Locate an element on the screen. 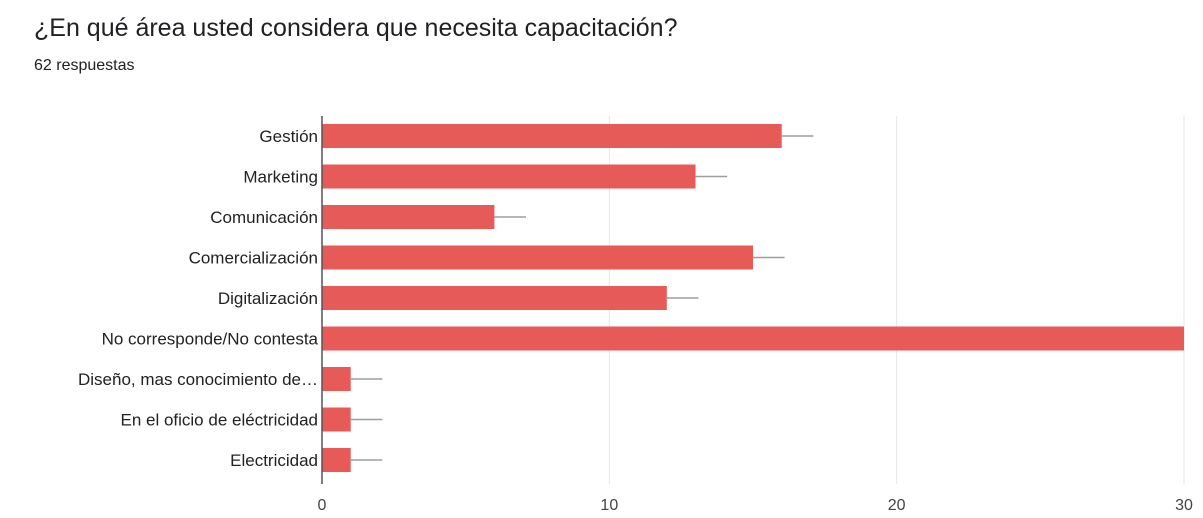 The width and height of the screenshot is (1203, 518). x-tick-label-30: 30 is located at coordinates (1184, 505).